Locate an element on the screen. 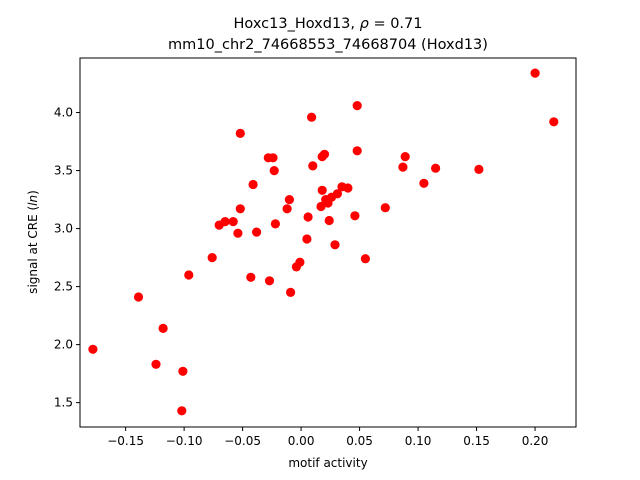  y-tick-label-4: 3.5 is located at coordinates (63, 171).